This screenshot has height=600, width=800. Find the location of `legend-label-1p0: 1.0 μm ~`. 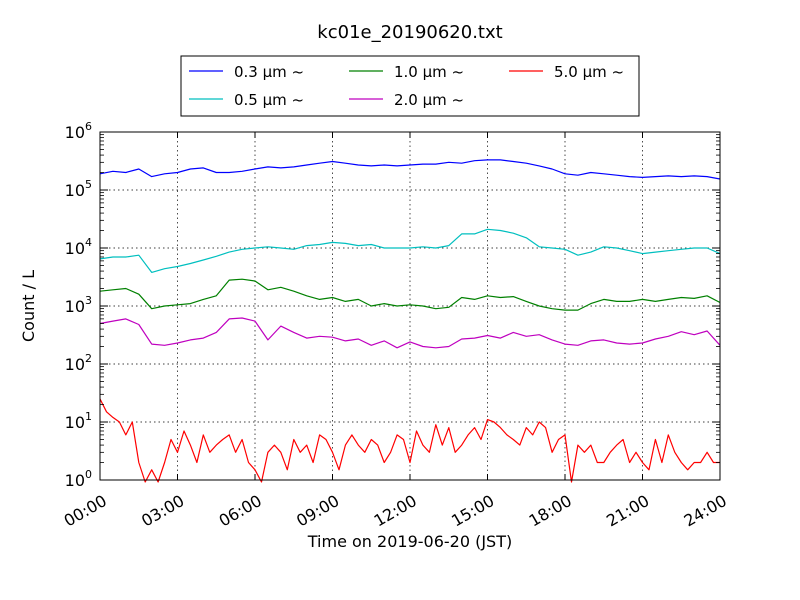

legend-label-1p0: 1.0 μm ~ is located at coordinates (429, 72).